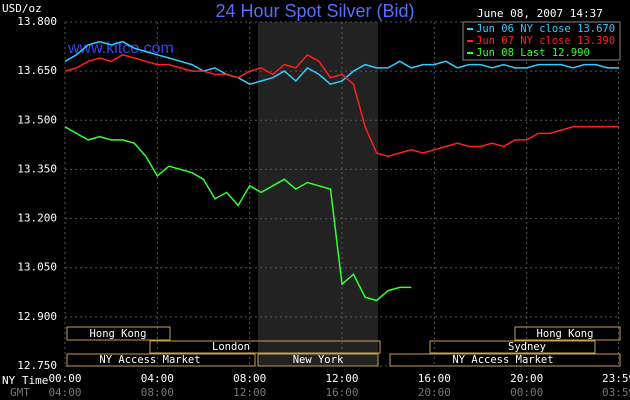  Describe the element at coordinates (120, 48) in the screenshot. I see `watermark: www.kitco.com` at that location.